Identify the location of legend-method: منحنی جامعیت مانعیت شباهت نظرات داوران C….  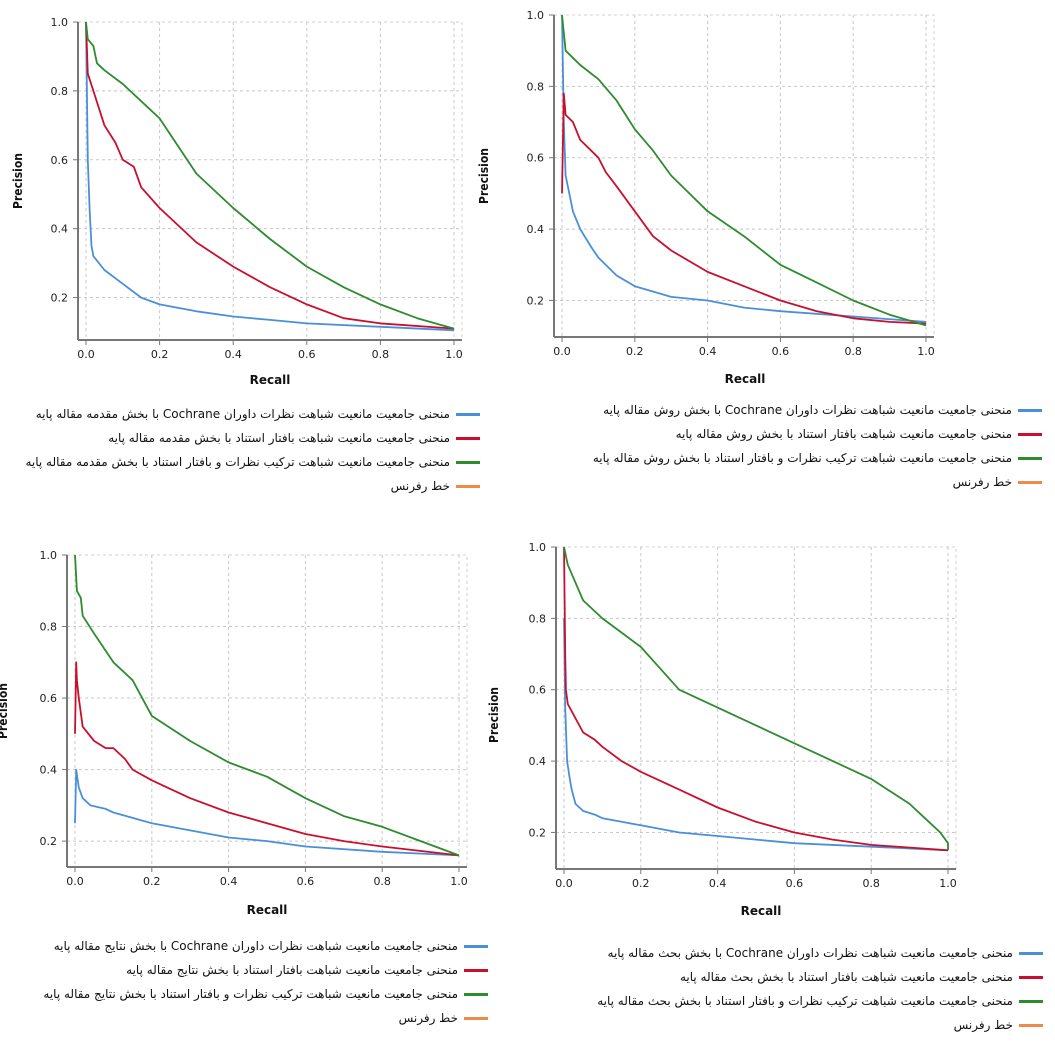
(817, 446).